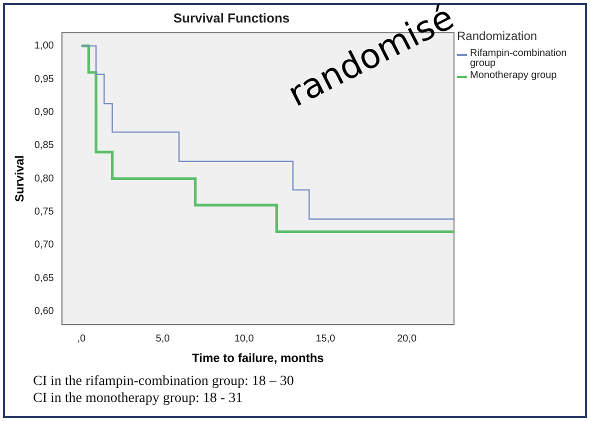 This screenshot has height=421, width=590. I want to click on y-axis-title: Survival, so click(19, 178).